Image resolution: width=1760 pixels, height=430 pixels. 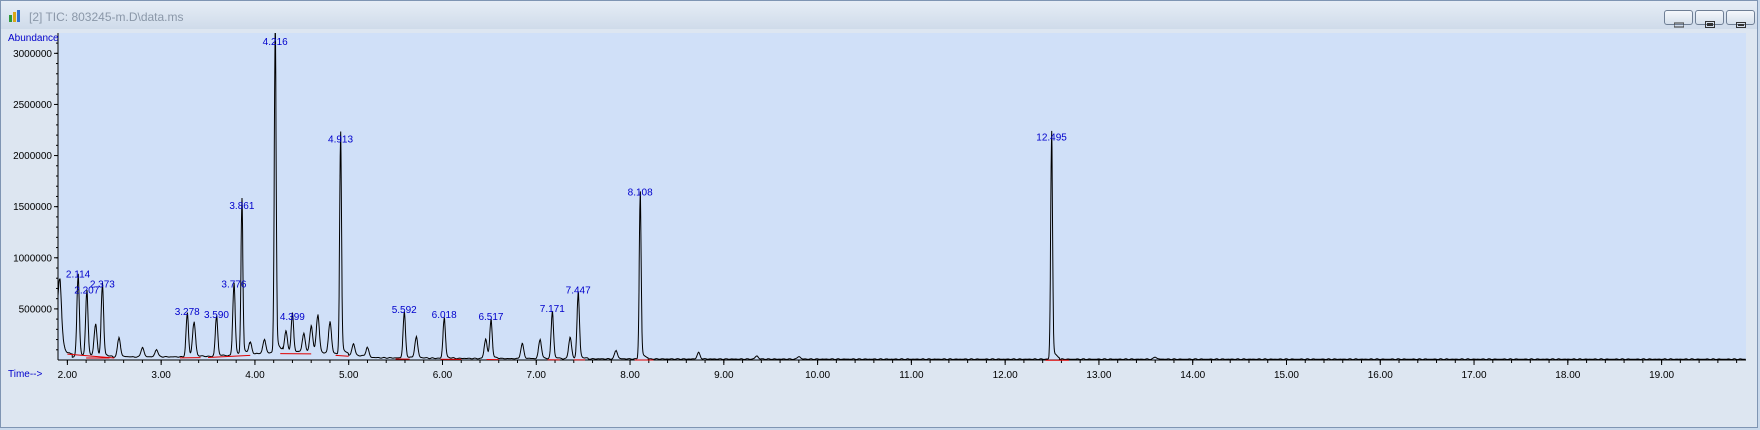 What do you see at coordinates (1567, 375) in the screenshot?
I see `x-tick-label: 18.00` at bounding box center [1567, 375].